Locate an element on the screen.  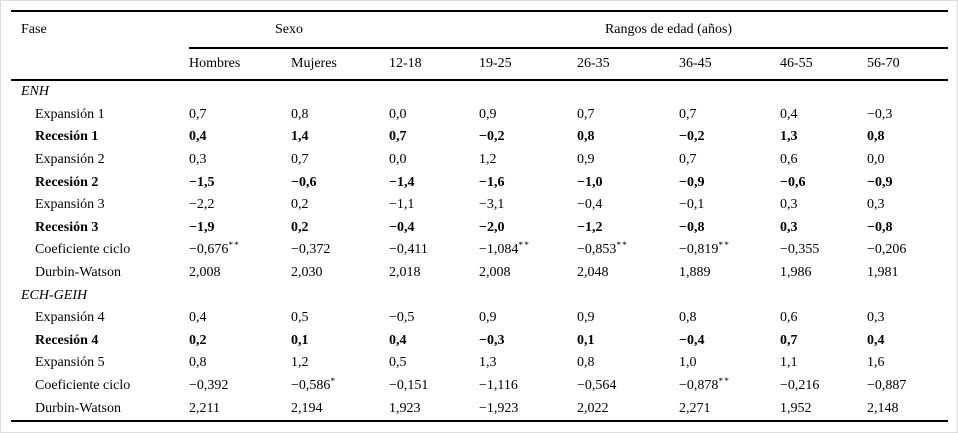
section-row: ECH-GEIH is located at coordinates (479, 295).